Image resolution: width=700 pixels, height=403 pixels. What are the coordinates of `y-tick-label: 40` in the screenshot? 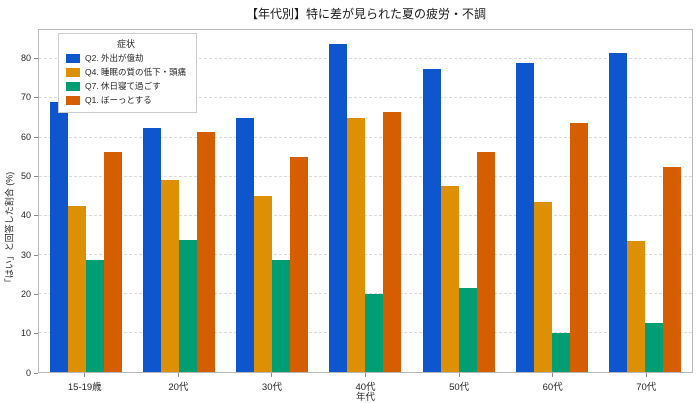 It's located at (25, 215).